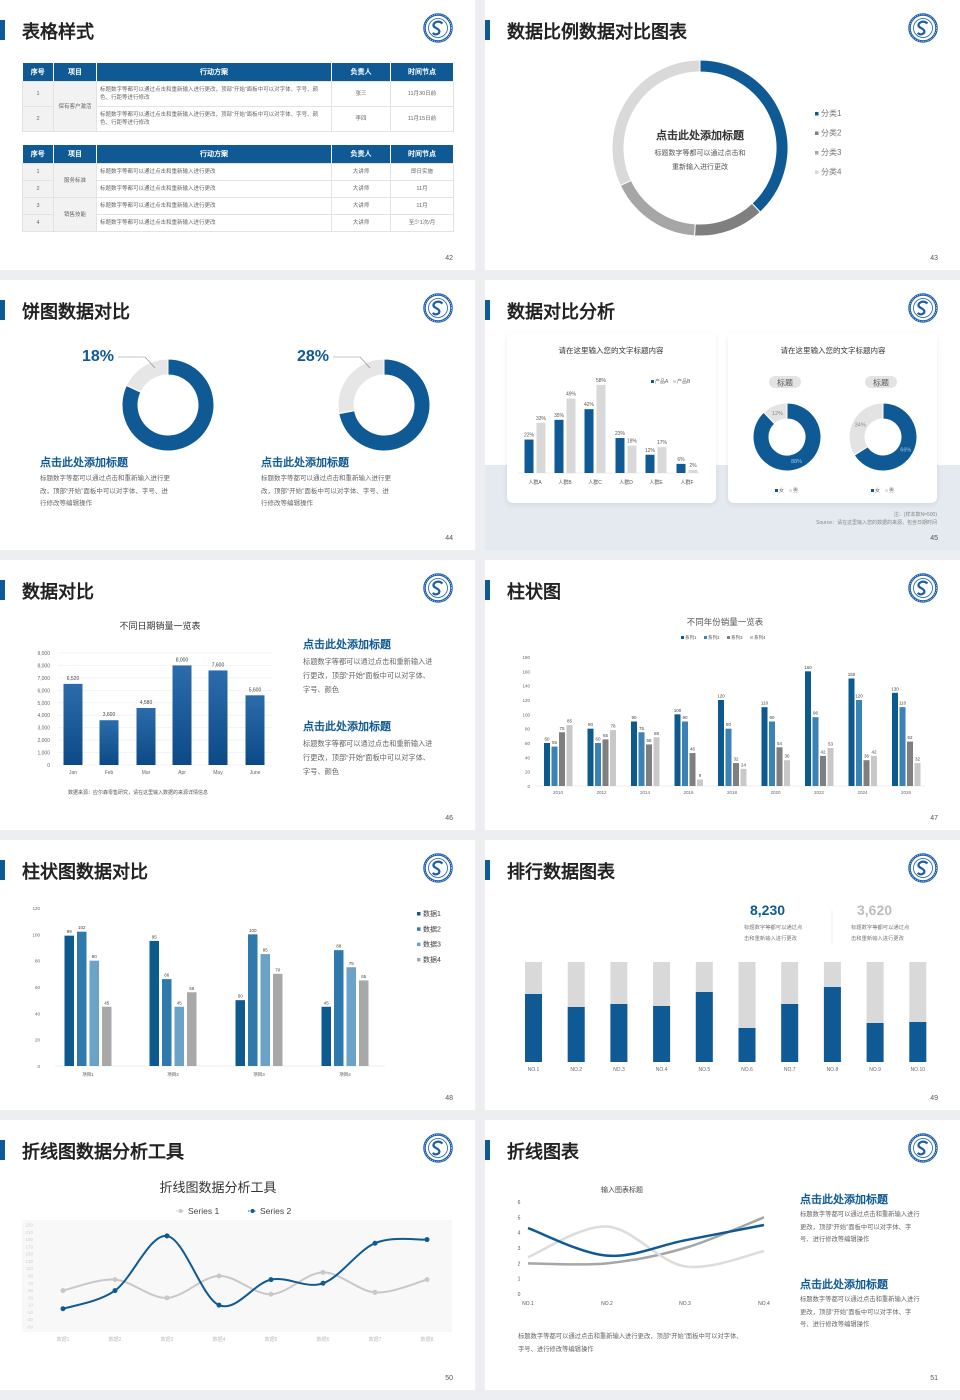 The width and height of the screenshot is (960, 1400). What do you see at coordinates (43, 666) in the screenshot?
I see `y-tick-label: 8,000` at bounding box center [43, 666].